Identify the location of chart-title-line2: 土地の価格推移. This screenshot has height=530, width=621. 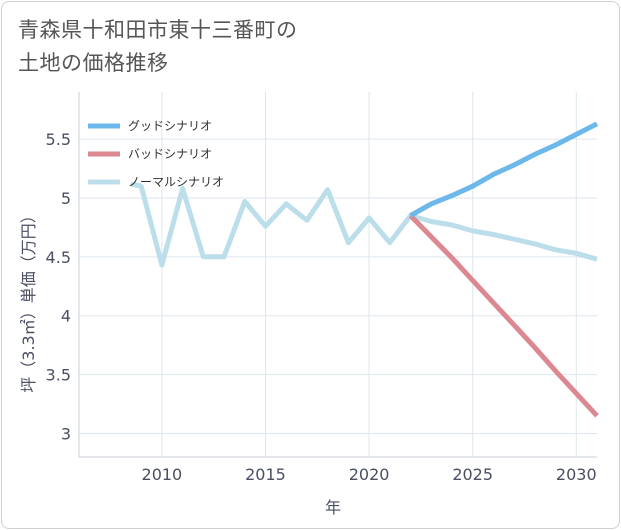
(93, 63).